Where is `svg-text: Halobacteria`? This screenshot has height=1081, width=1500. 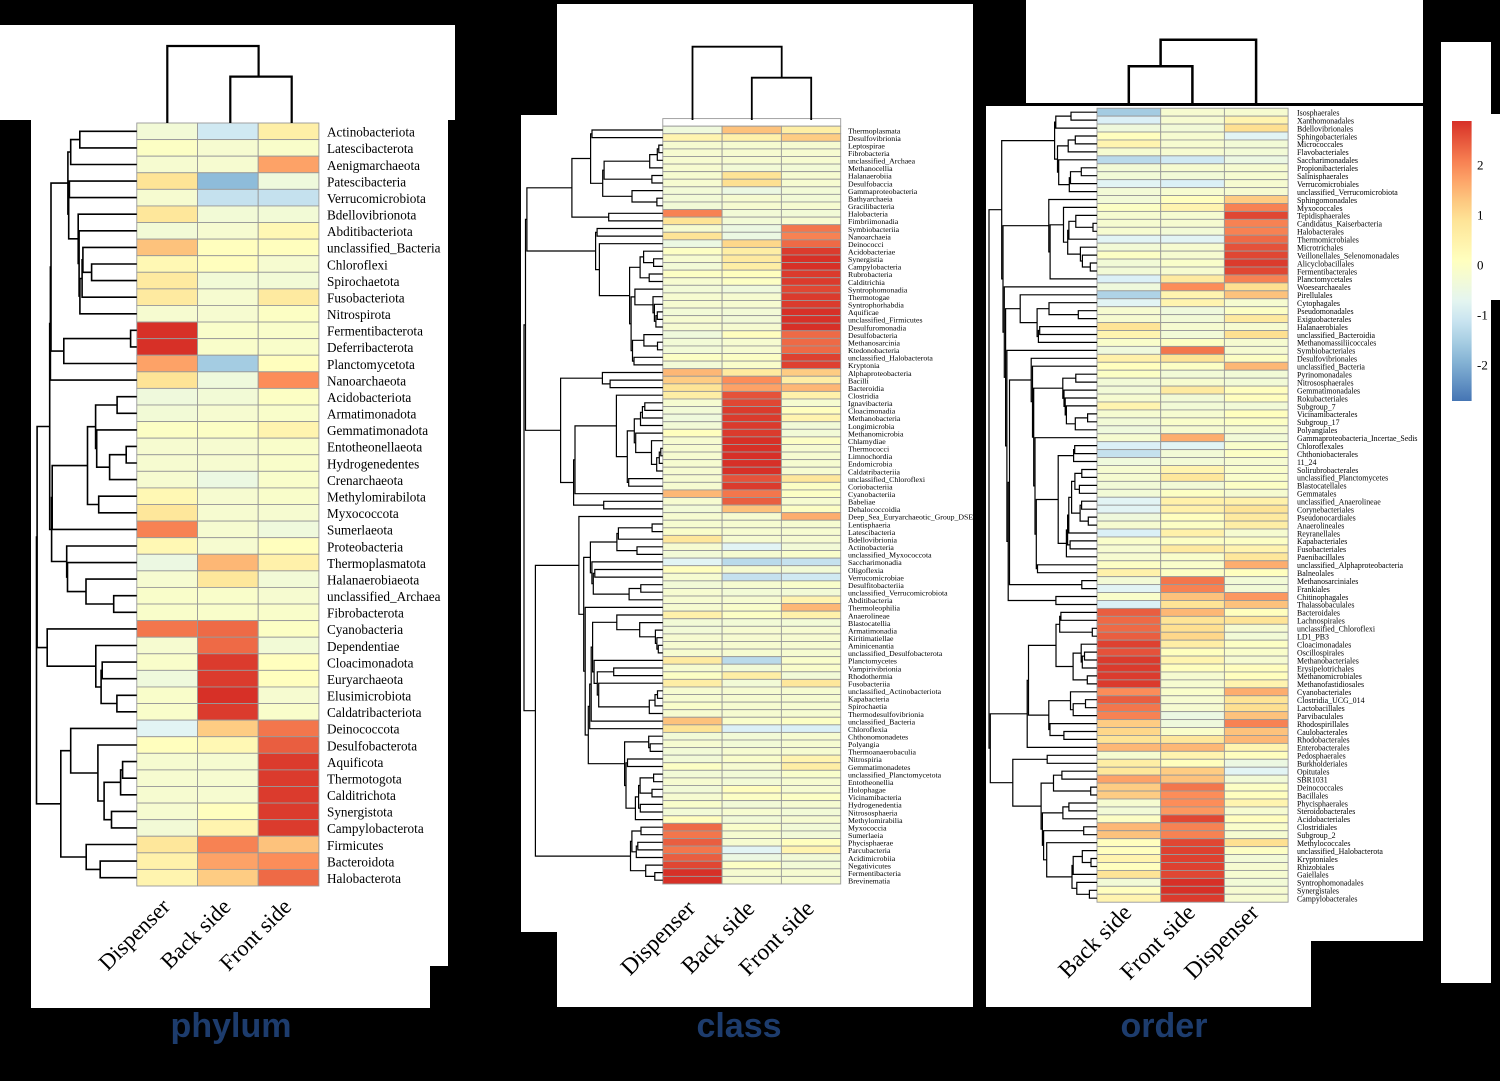
svg-text: Halobacteria is located at coordinates (868, 214).